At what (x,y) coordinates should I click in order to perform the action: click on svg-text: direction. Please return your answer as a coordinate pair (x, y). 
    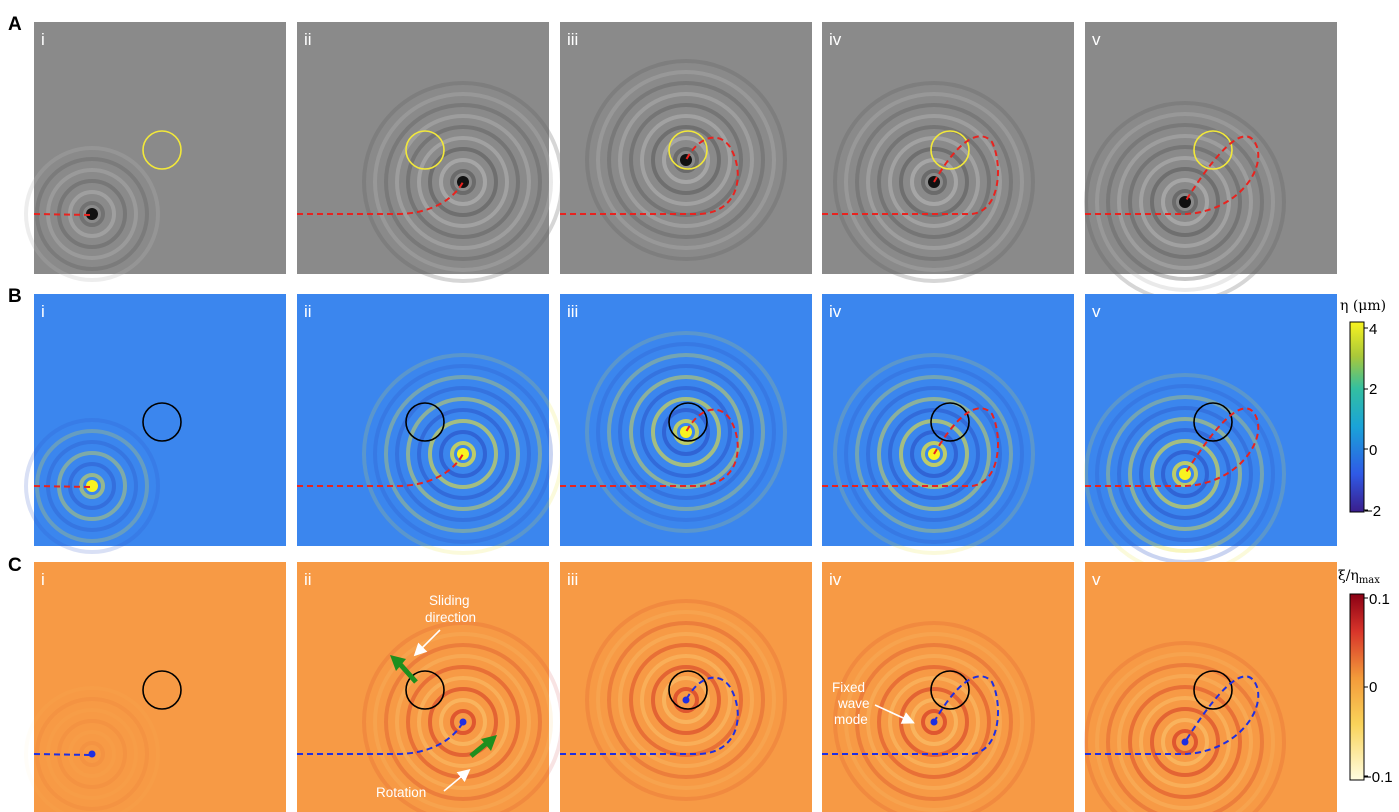
    Looking at the image, I should click on (450, 617).